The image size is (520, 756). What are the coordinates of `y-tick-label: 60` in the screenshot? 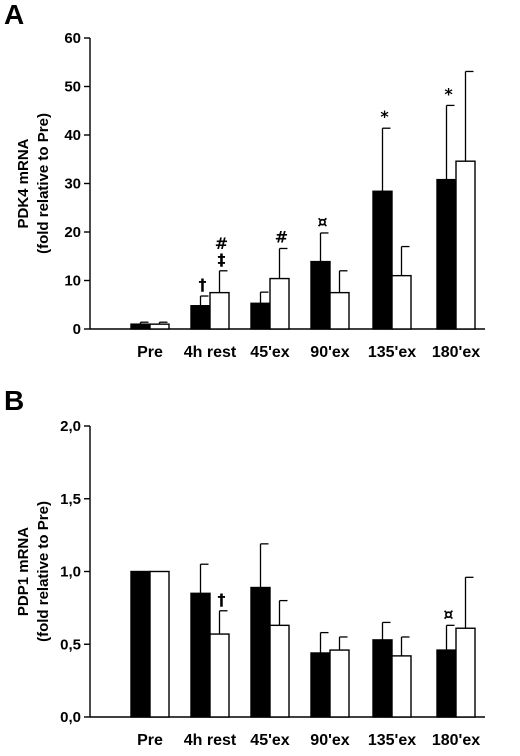 It's located at (72, 38).